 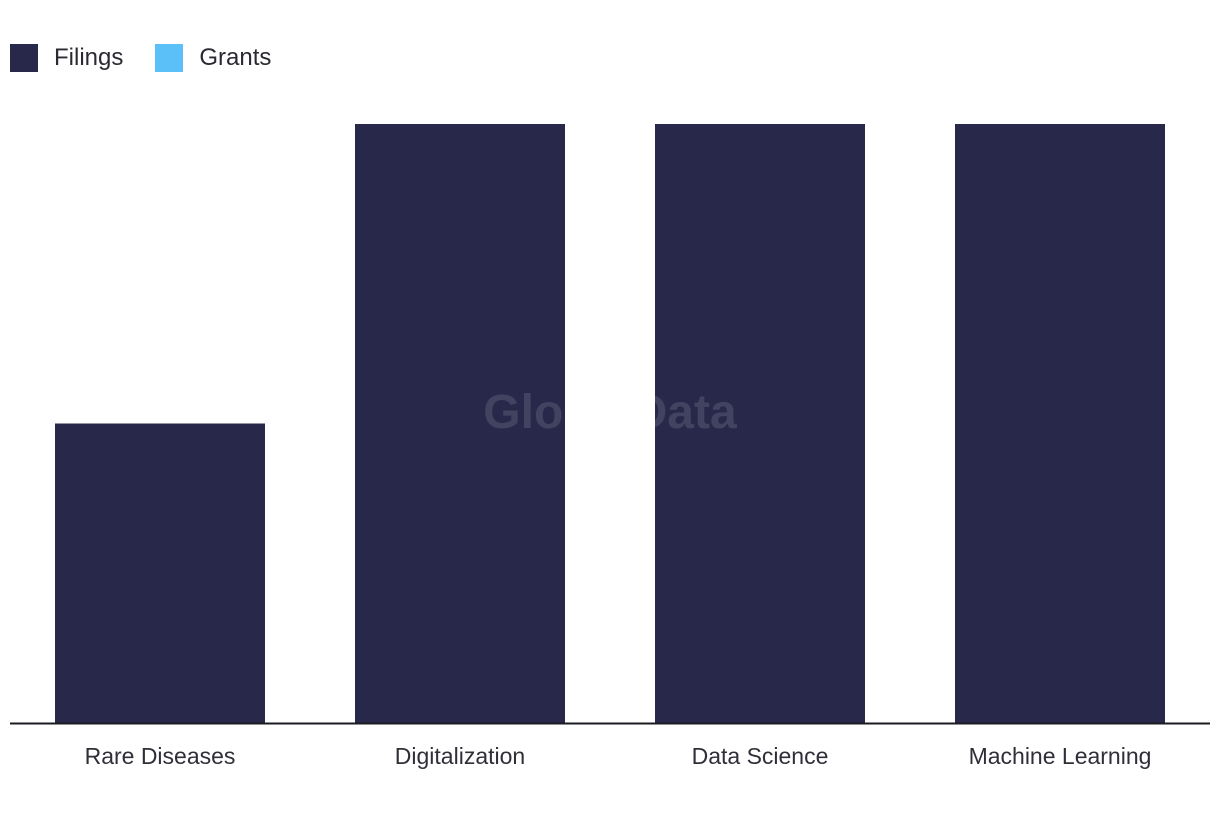 I want to click on legend-item-grants: Grants, so click(x=213, y=58).